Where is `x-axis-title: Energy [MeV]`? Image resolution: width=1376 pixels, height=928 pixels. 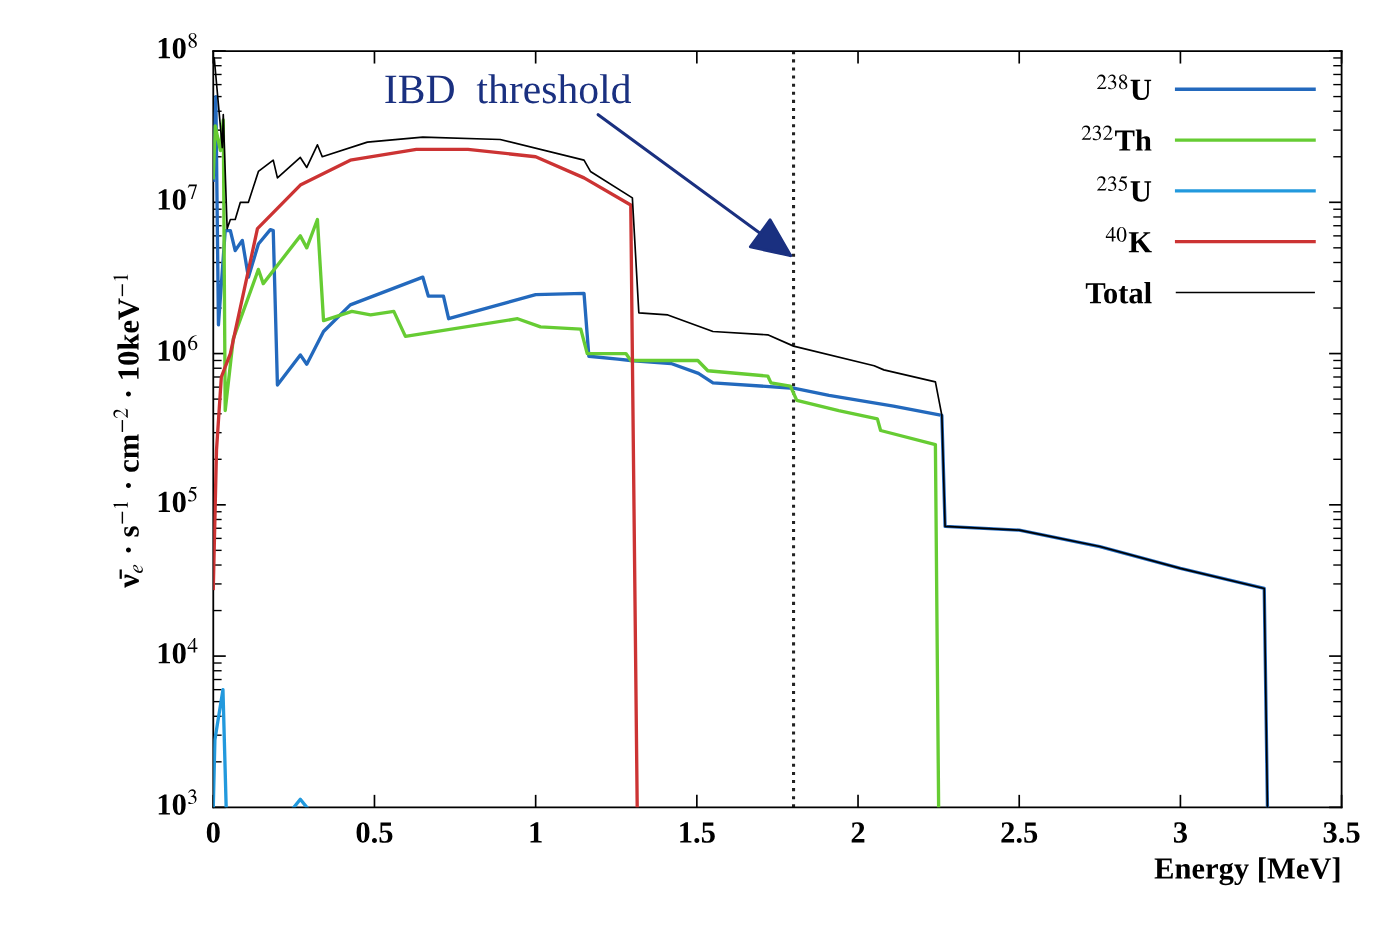 x-axis-title: Energy [MeV] is located at coordinates (1247, 871).